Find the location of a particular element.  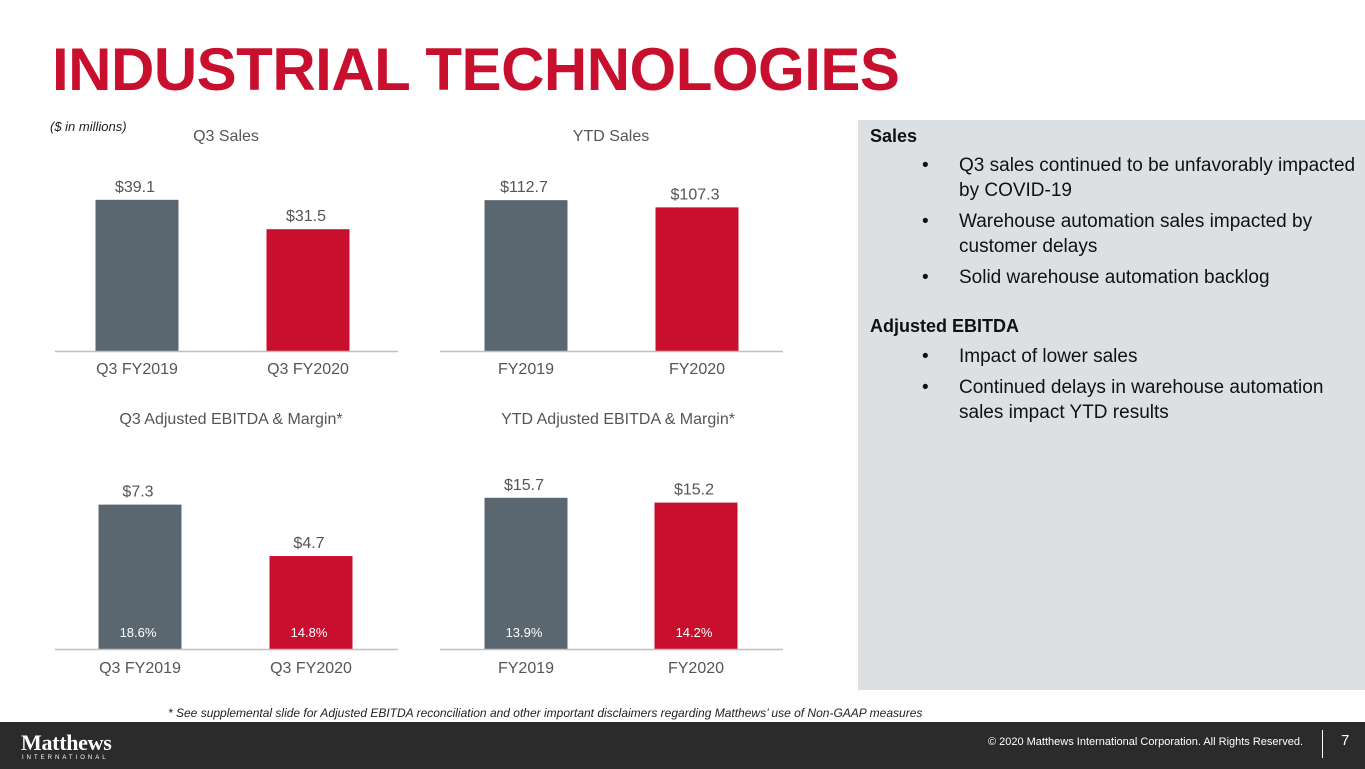

margin-label: 13.9% is located at coordinates (524, 632).